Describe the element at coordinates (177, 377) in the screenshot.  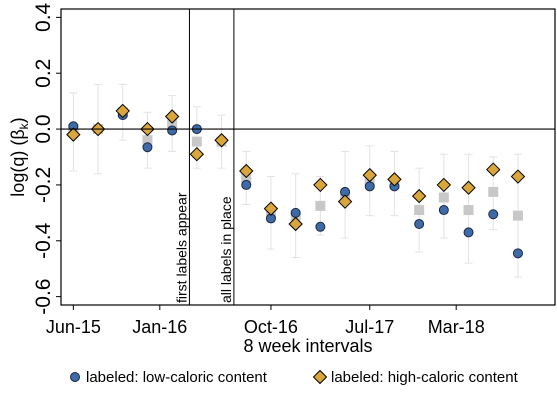
I see `legend-low-label: labeled: low-caloric content` at that location.